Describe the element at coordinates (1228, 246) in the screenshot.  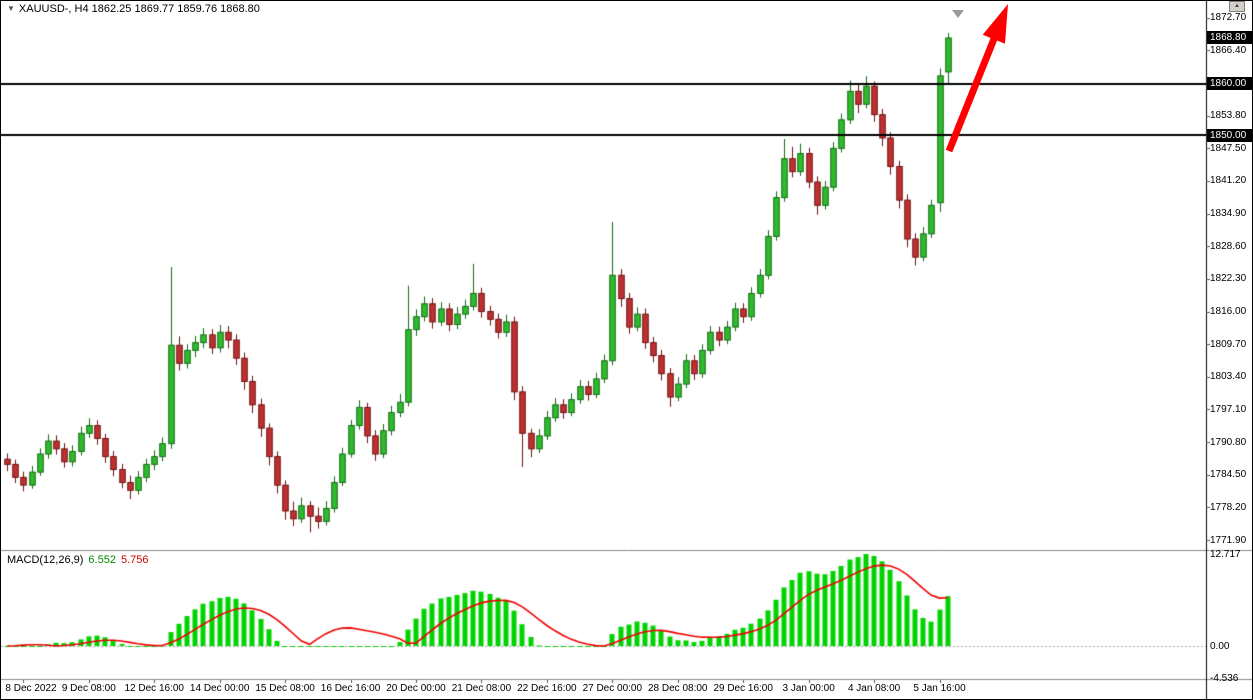
I see `price-axis-tick: 1828.60` at that location.